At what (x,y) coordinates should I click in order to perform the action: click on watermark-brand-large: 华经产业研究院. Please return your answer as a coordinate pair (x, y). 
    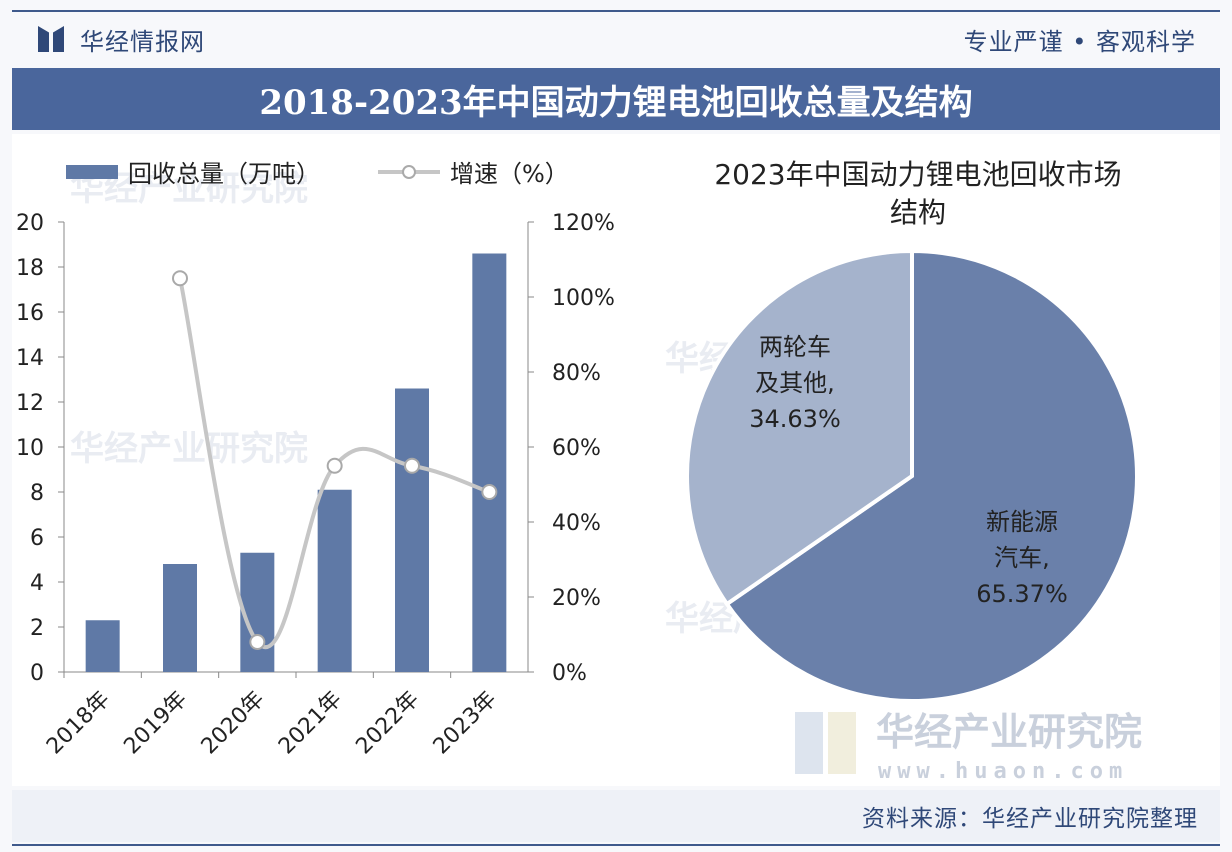
    Looking at the image, I should click on (1009, 732).